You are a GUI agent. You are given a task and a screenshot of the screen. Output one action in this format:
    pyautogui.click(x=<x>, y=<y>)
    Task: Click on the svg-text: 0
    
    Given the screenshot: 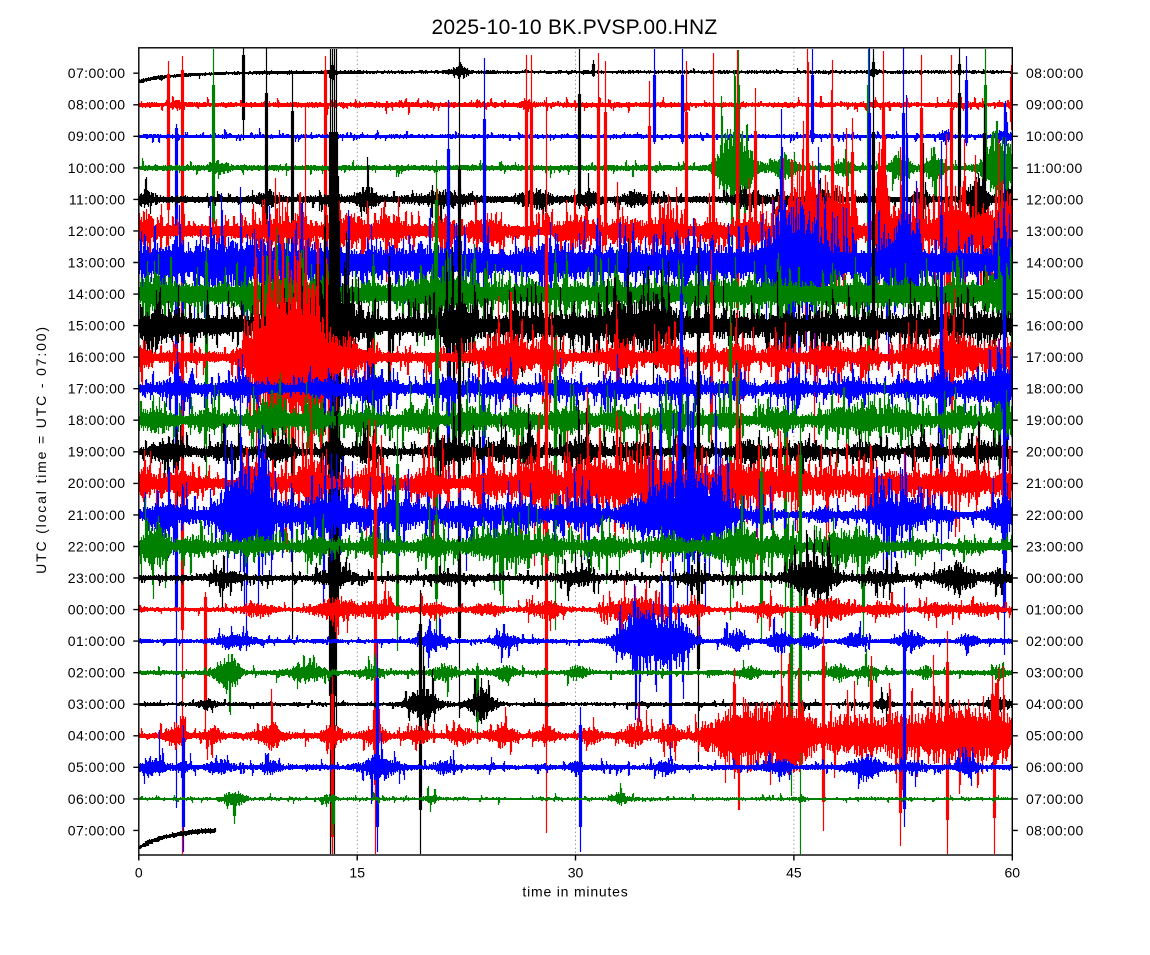 What is the action you would take?
    pyautogui.click(x=139, y=873)
    